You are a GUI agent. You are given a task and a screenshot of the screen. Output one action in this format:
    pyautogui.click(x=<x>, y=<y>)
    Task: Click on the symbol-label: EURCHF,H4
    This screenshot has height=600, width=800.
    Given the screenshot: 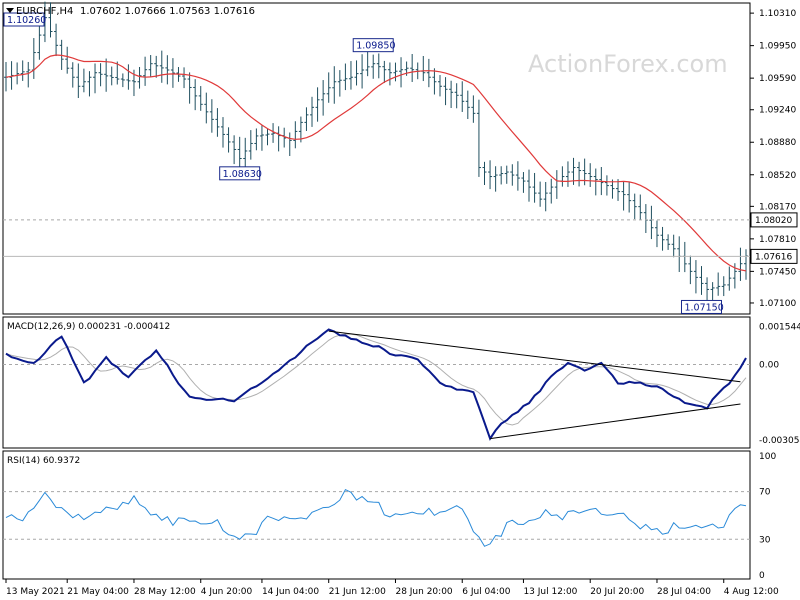 What is the action you would take?
    pyautogui.click(x=44, y=11)
    